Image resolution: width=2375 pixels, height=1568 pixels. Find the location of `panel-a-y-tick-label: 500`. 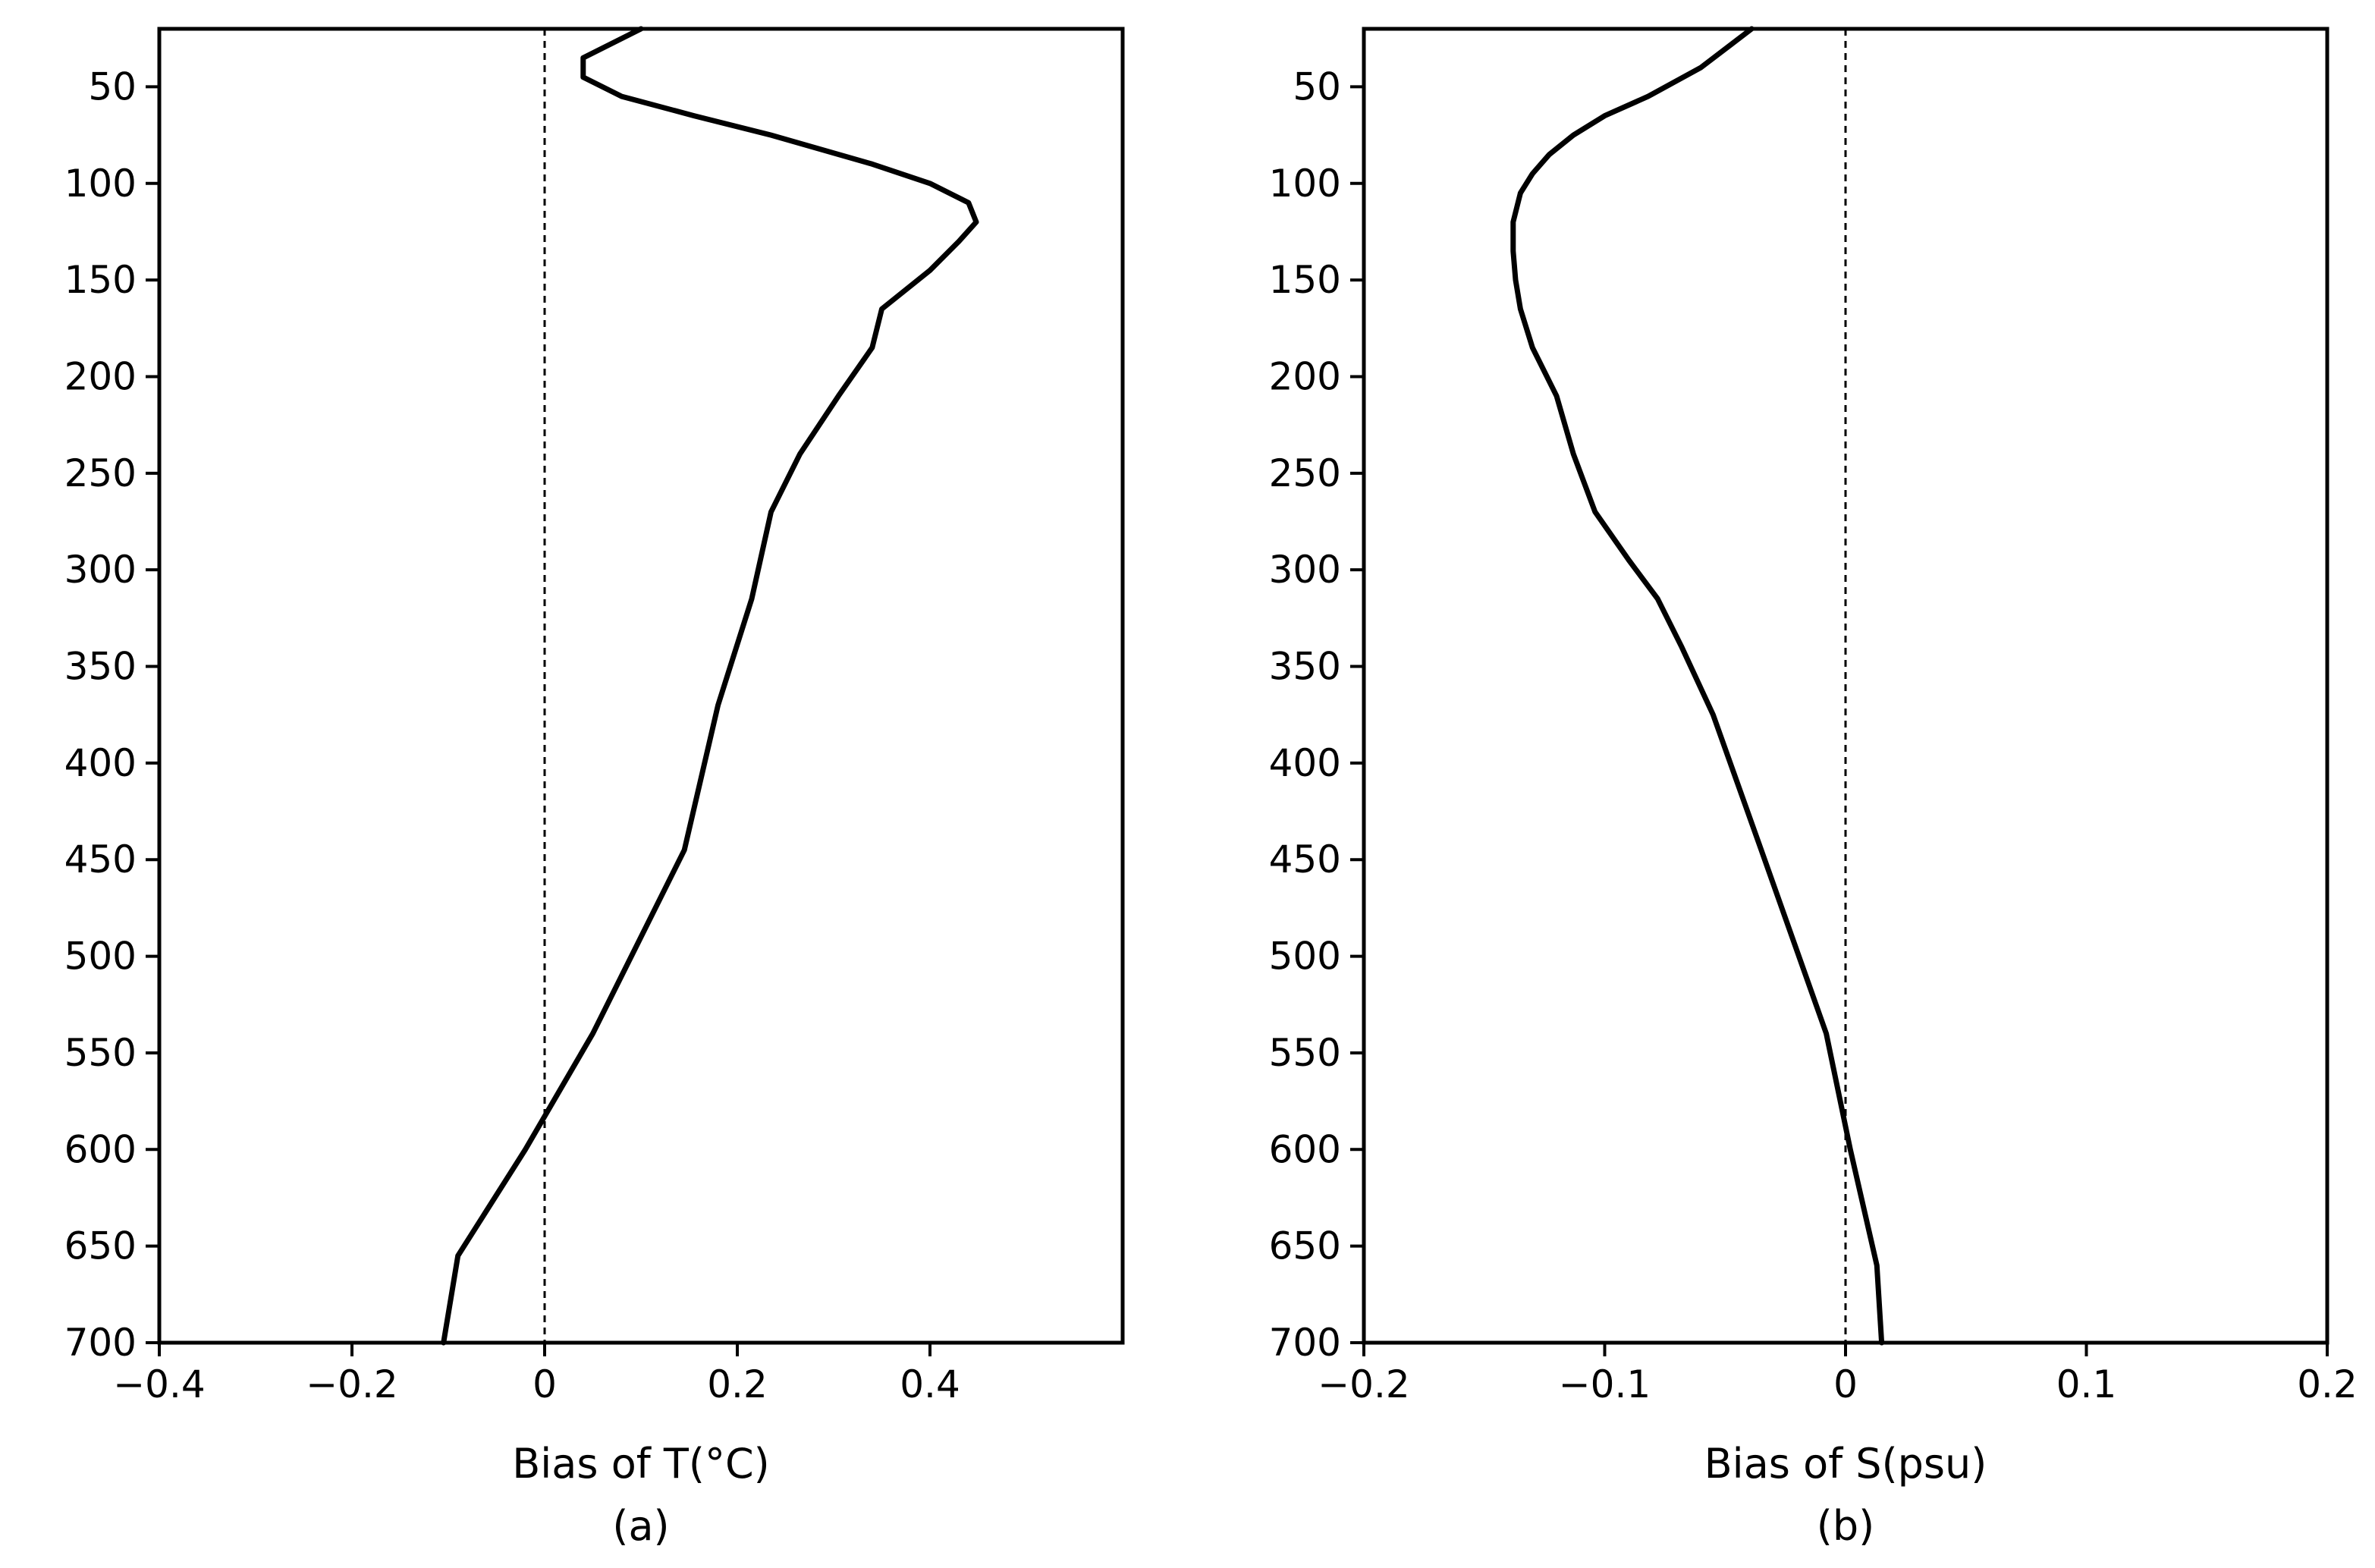

panel-a-y-tick-label: 500 is located at coordinates (100, 957).